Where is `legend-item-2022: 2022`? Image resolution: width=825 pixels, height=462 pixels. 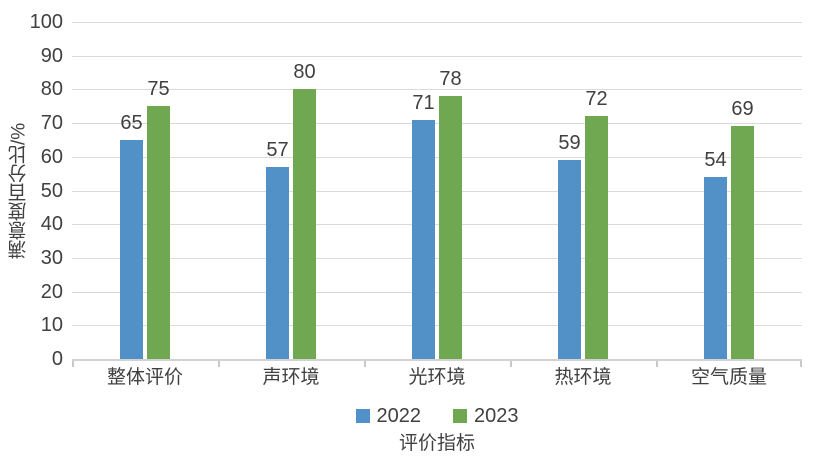
legend-item-2022: 2022 is located at coordinates (388, 416).